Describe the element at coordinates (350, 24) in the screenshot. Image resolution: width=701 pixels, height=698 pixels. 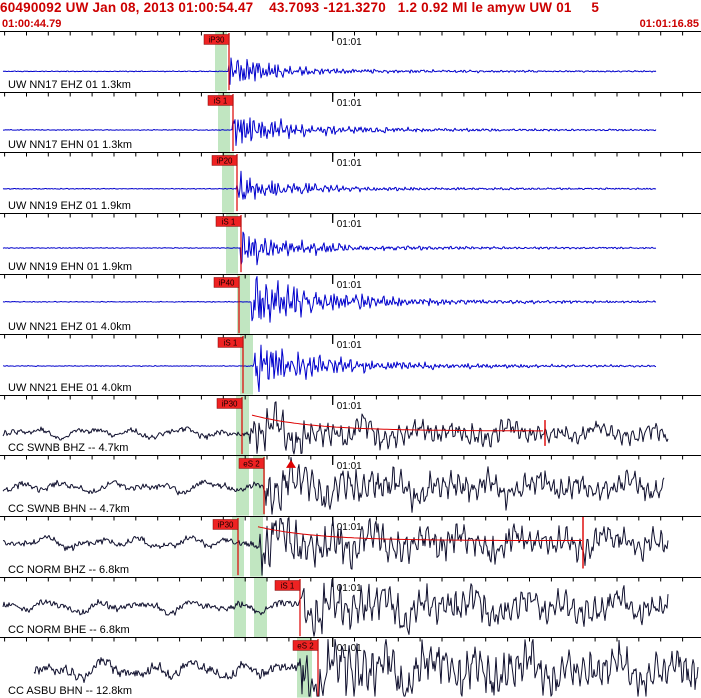
I see `time-window-bar: 01:00:44.79 01:01:16.85` at that location.